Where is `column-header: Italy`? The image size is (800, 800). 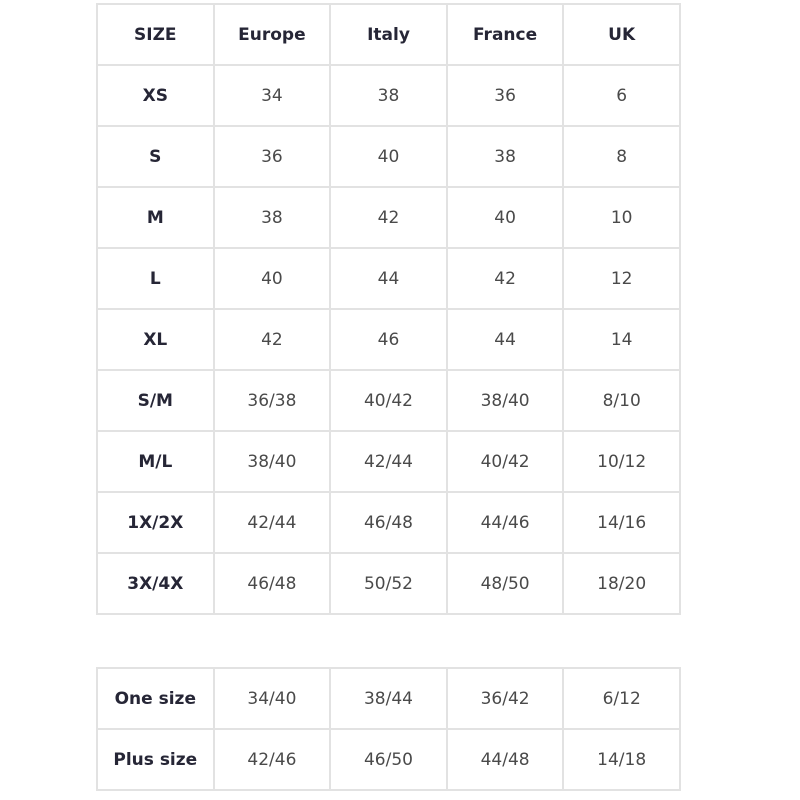
column-header: Italy is located at coordinates (388, 34).